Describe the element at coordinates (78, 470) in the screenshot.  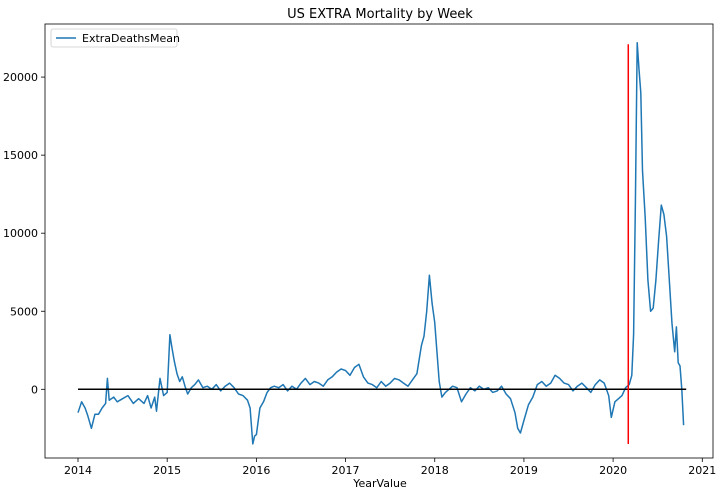
I see `x-tick-label: 2014` at that location.